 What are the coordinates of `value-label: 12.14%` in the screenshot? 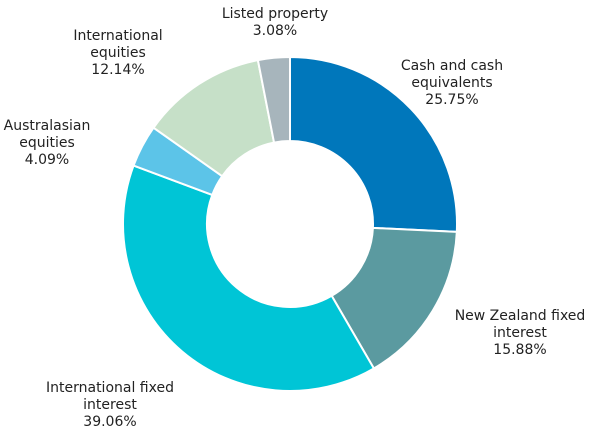 It's located at (118, 70).